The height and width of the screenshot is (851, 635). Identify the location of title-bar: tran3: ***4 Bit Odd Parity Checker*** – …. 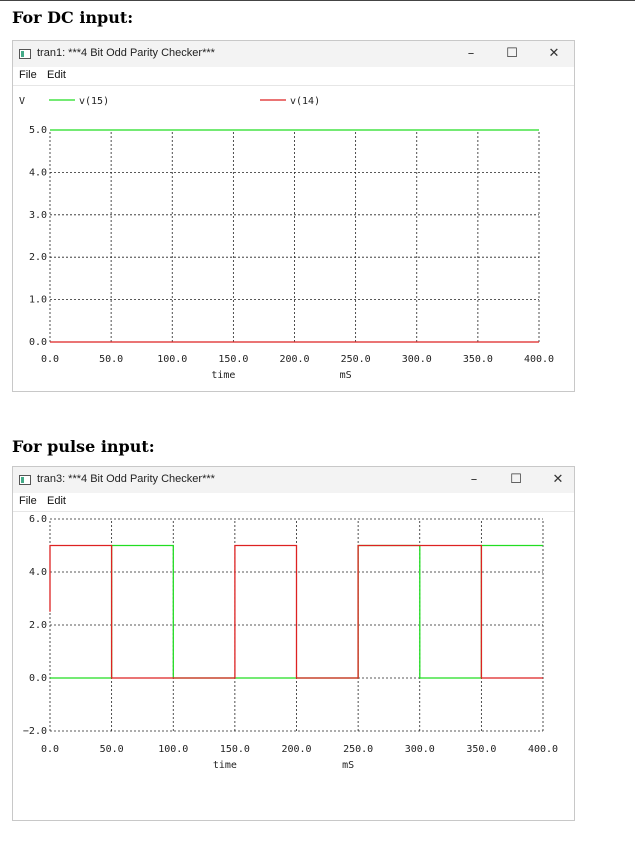
(293, 480).